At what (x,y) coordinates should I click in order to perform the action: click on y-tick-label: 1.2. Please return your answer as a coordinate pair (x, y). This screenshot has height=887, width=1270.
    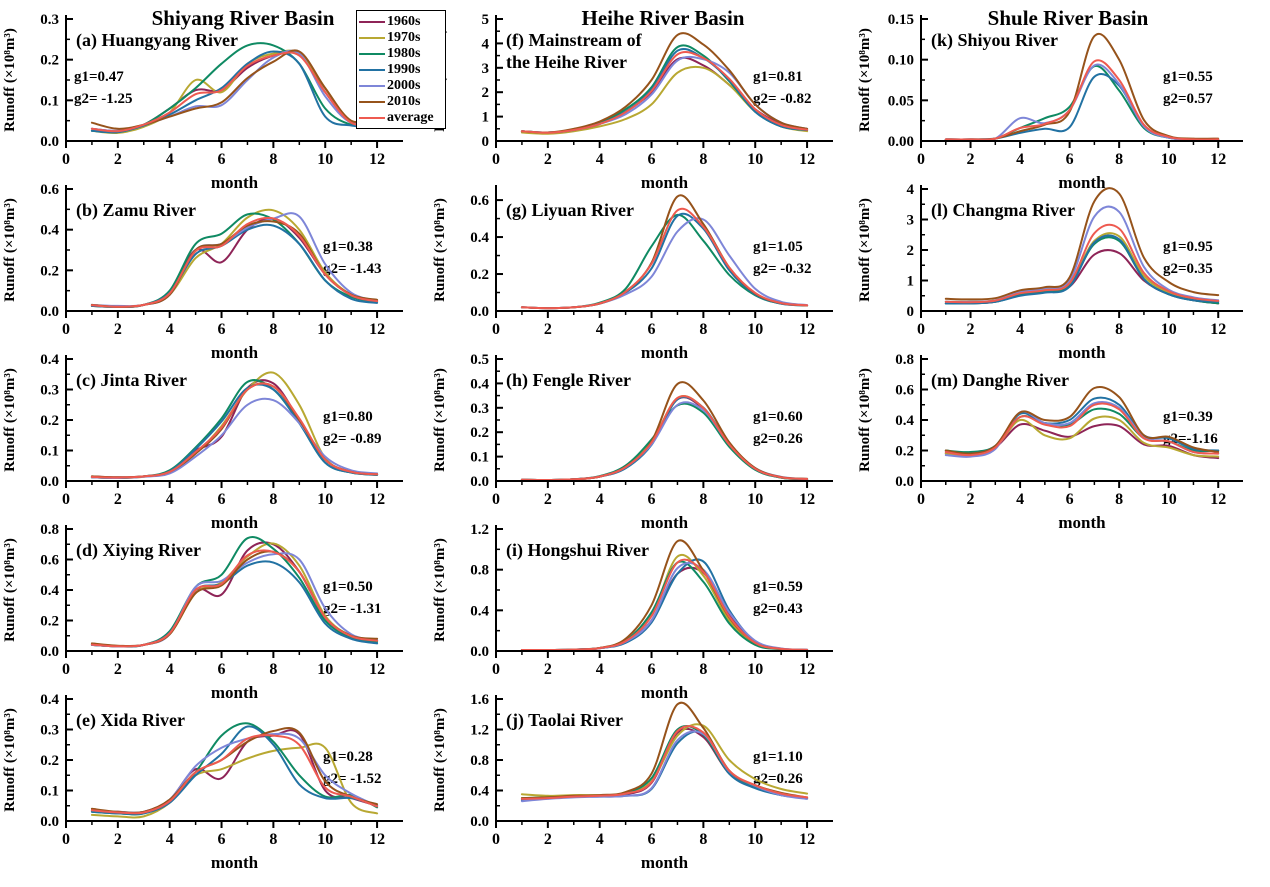
    Looking at the image, I should click on (479, 530).